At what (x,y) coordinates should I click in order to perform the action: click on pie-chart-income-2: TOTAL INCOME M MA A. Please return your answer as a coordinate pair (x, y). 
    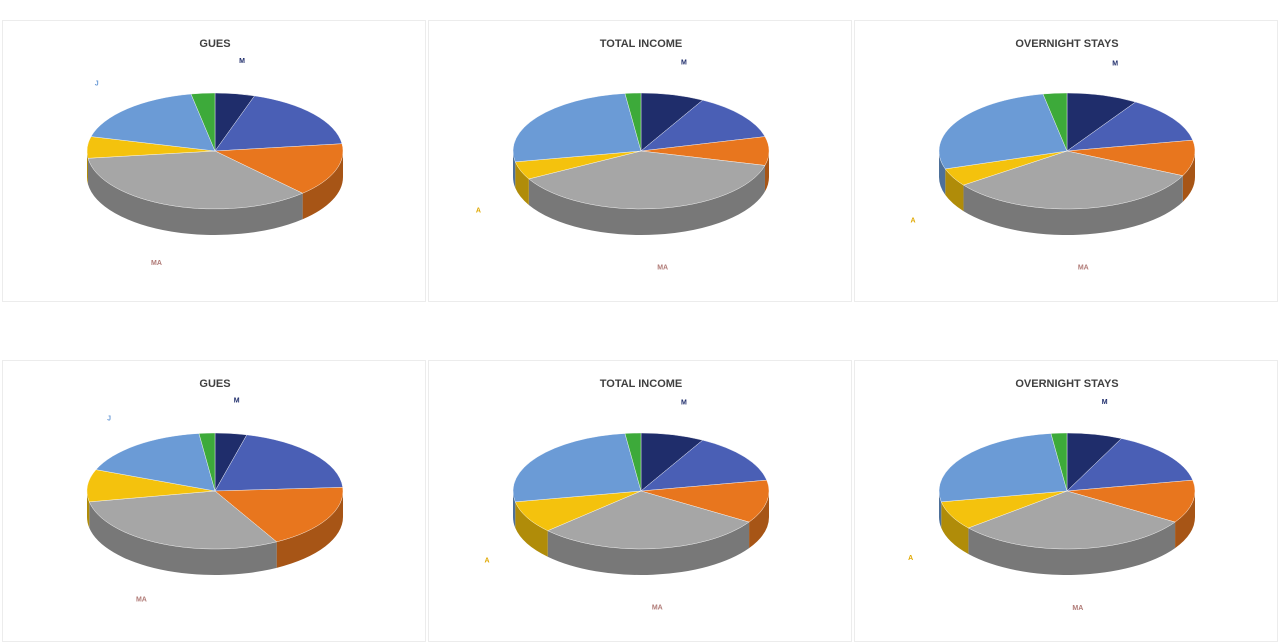
    Looking at the image, I should click on (627, 495).